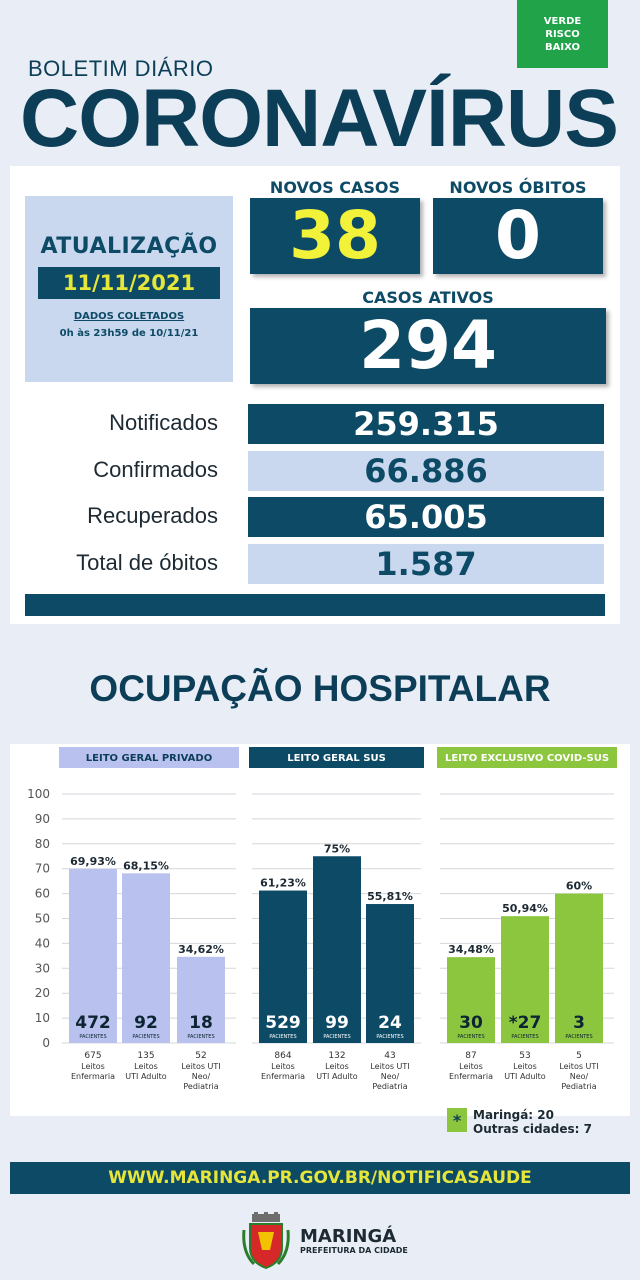  What do you see at coordinates (426, 471) in the screenshot?
I see `stat-value: 66.886` at bounding box center [426, 471].